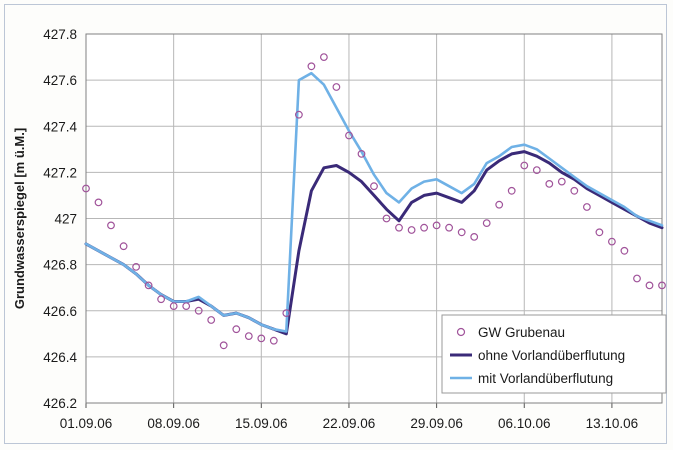 Image resolution: width=673 pixels, height=450 pixels. Describe the element at coordinates (612, 423) in the screenshot. I see `x-tick-label: 13.10.06` at that location.